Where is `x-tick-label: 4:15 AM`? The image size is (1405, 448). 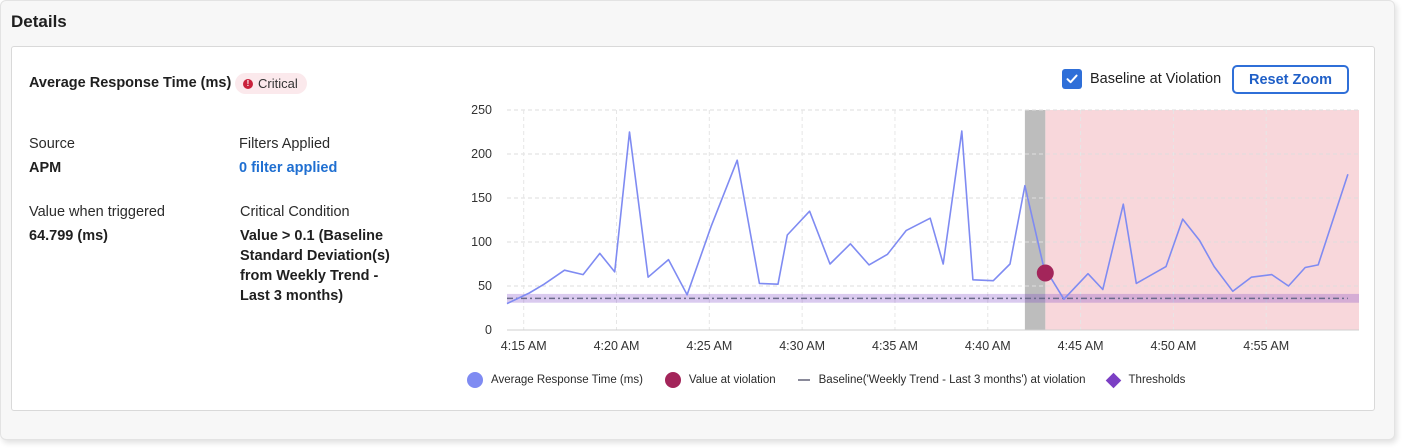
x-tick-label: 4:15 AM is located at coordinates (524, 346).